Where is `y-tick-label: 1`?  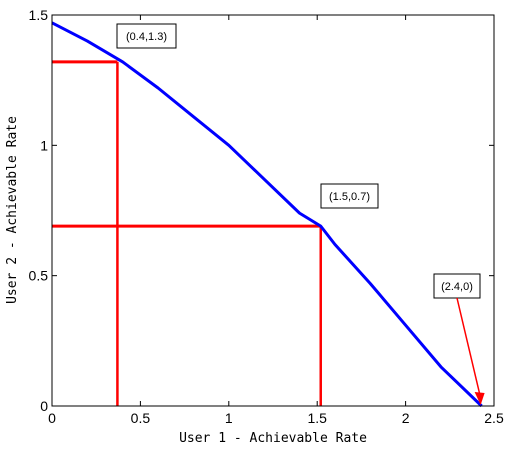 y-tick-label: 1 is located at coordinates (44, 145).